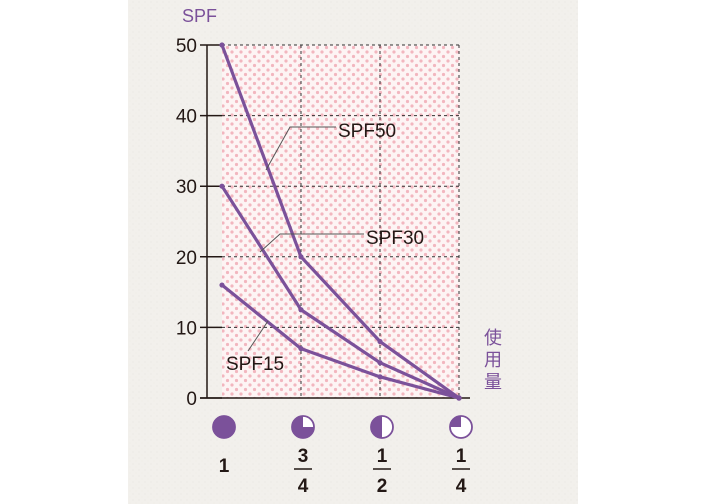 Image resolution: width=702 pixels, height=504 pixels. Describe the element at coordinates (395, 238) in the screenshot. I see `series-label-spf30: SPF30` at that location.